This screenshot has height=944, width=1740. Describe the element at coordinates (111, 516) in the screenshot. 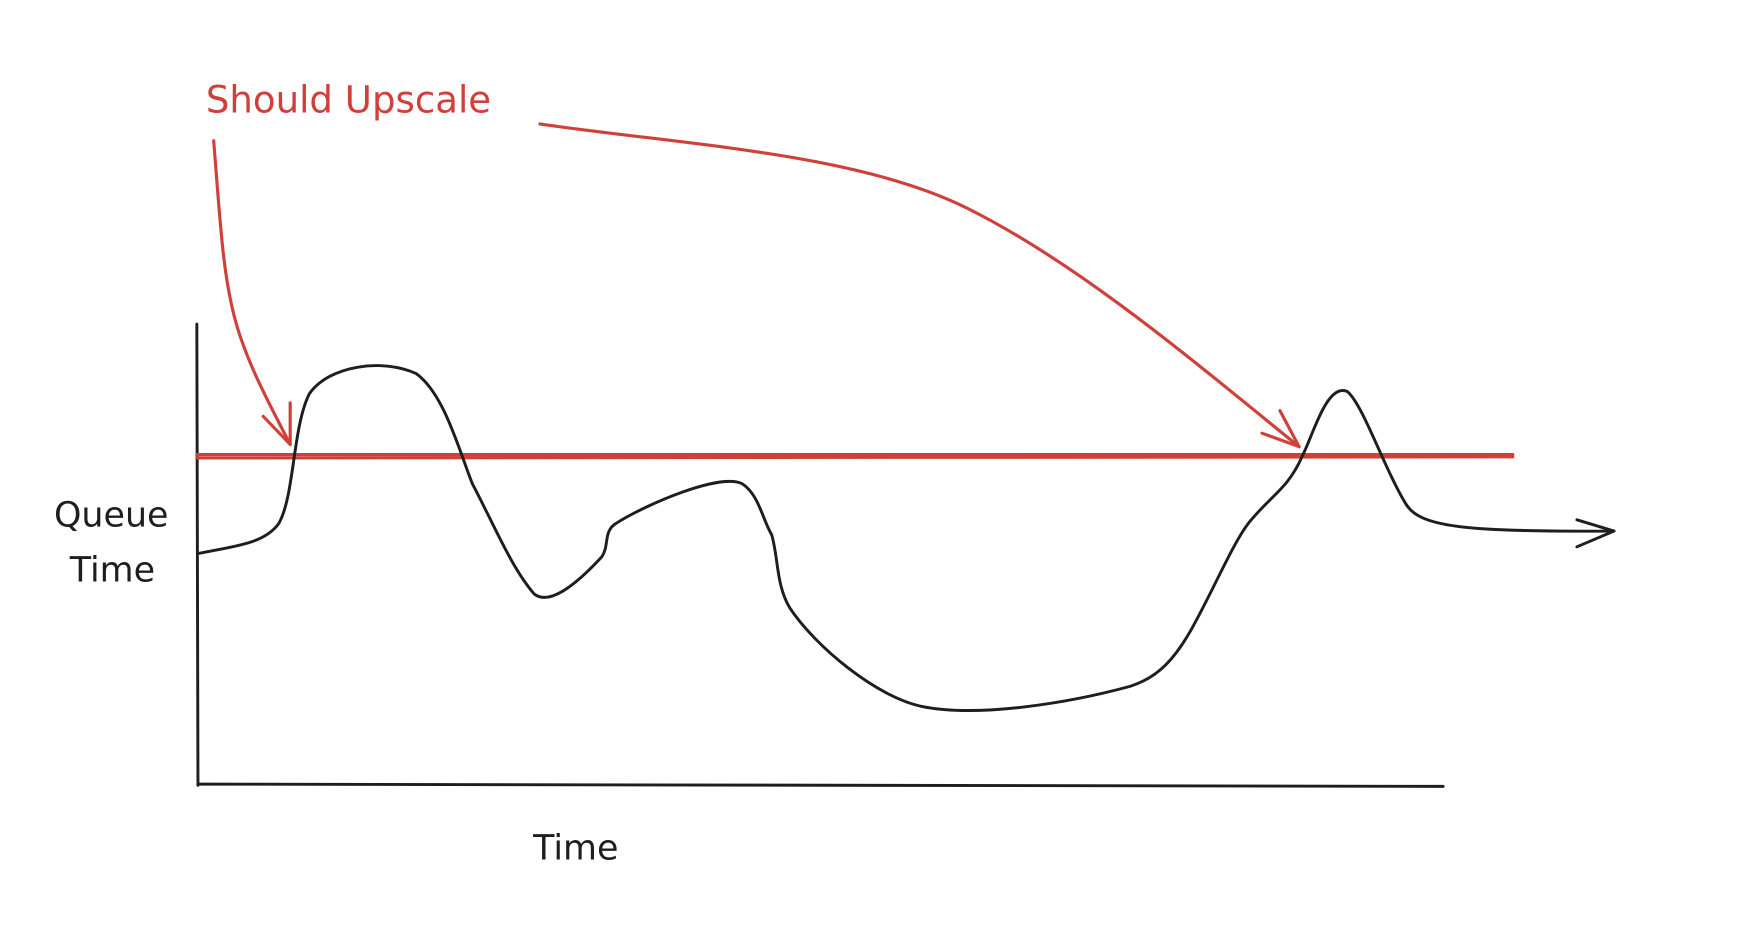

I see `y-axis-label-line1: Queue` at that location.